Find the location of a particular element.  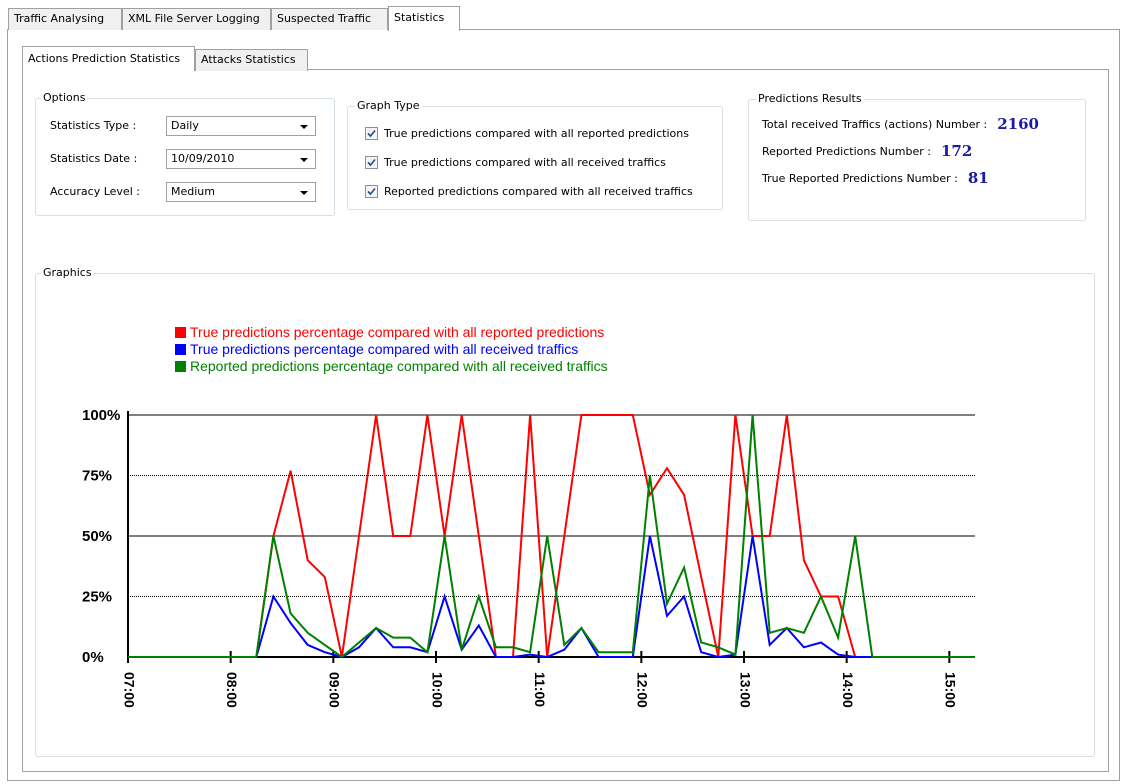

result-value: 2160 is located at coordinates (1018, 124).